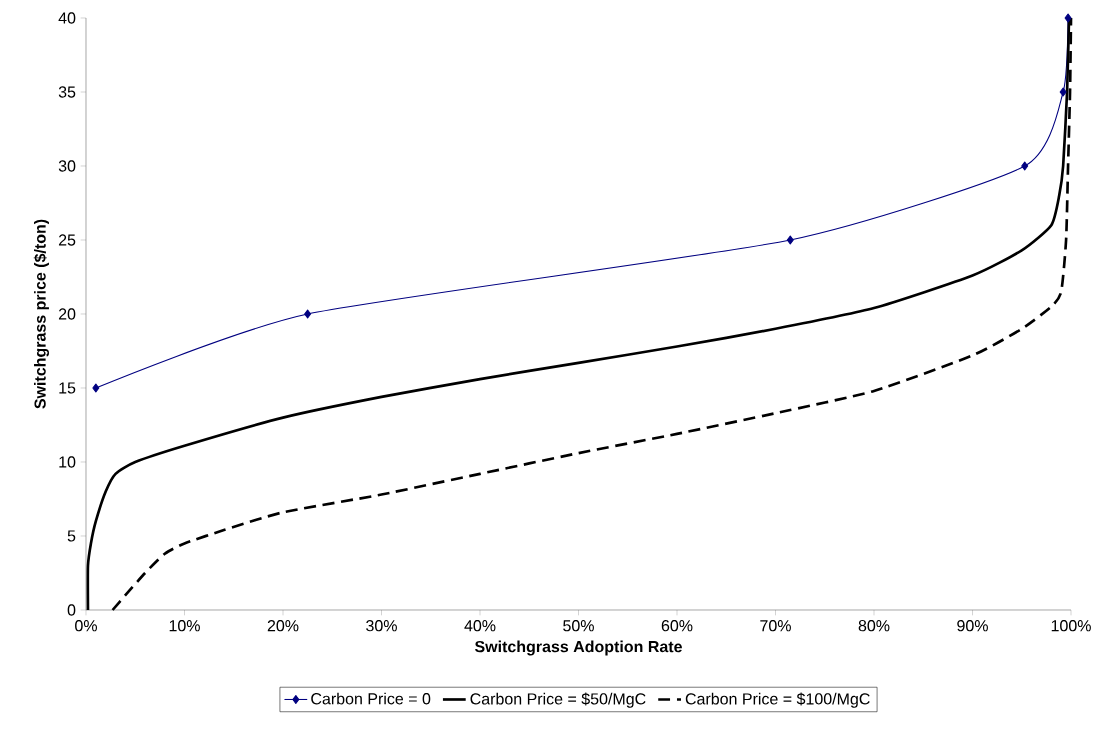  Describe the element at coordinates (184, 626) in the screenshot. I see `x-tick-label: 10%` at that location.